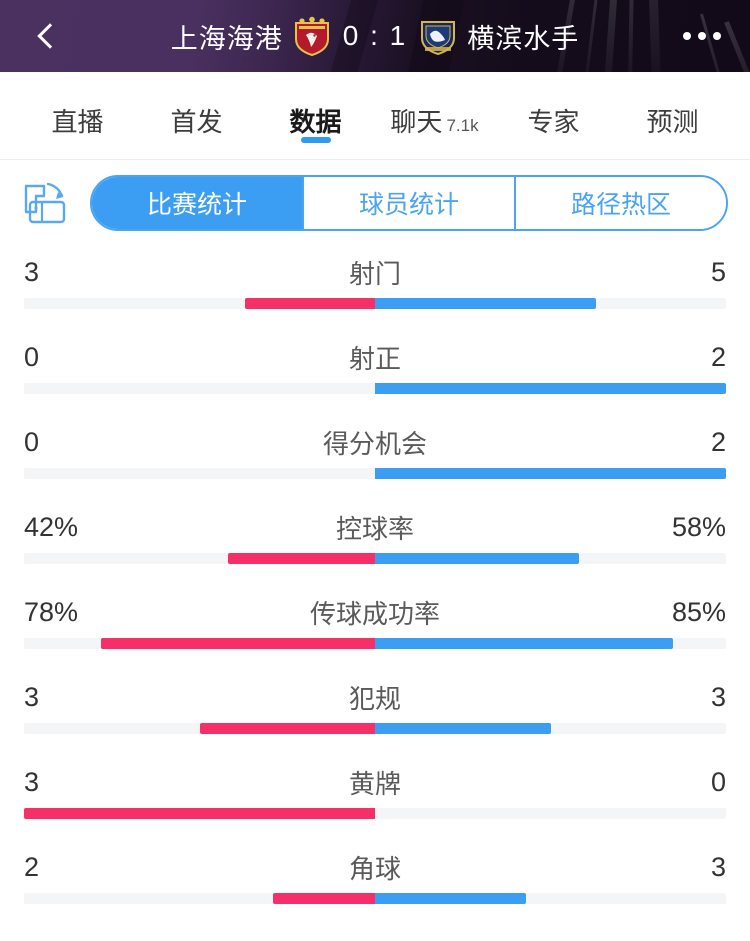 The height and width of the screenshot is (941, 750). I want to click on section-tabbar: 直播 首发 数据 聊天 7.1k 专家 预测, so click(375, 116).